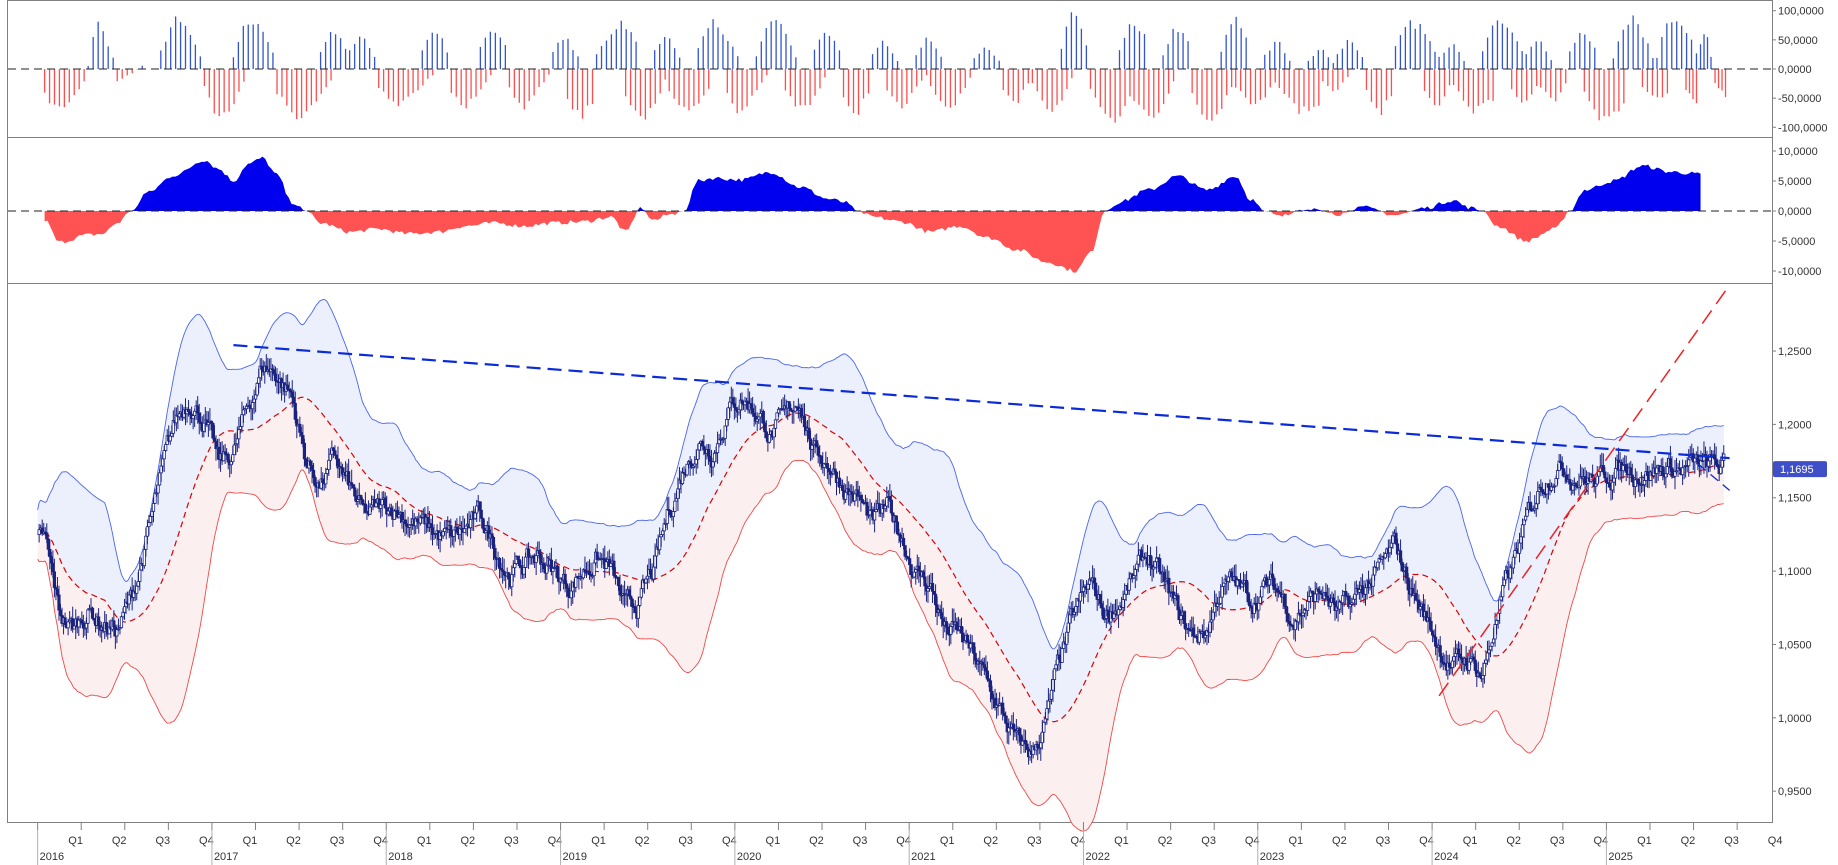 The width and height of the screenshot is (1838, 865). What do you see at coordinates (575, 857) in the screenshot?
I see `year-label: 2019` at bounding box center [575, 857].